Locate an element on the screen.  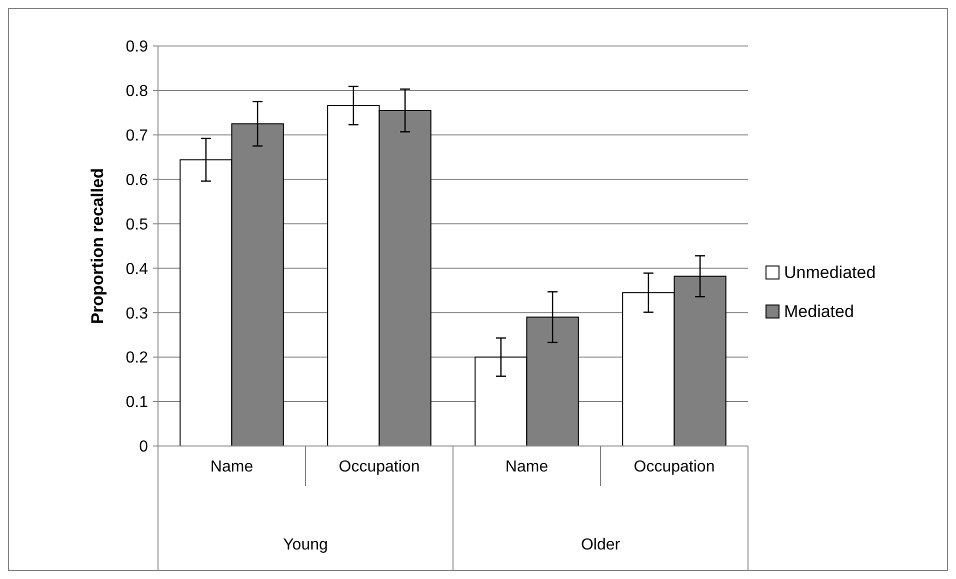
y-tick-label: 0.7 is located at coordinates (137, 135).